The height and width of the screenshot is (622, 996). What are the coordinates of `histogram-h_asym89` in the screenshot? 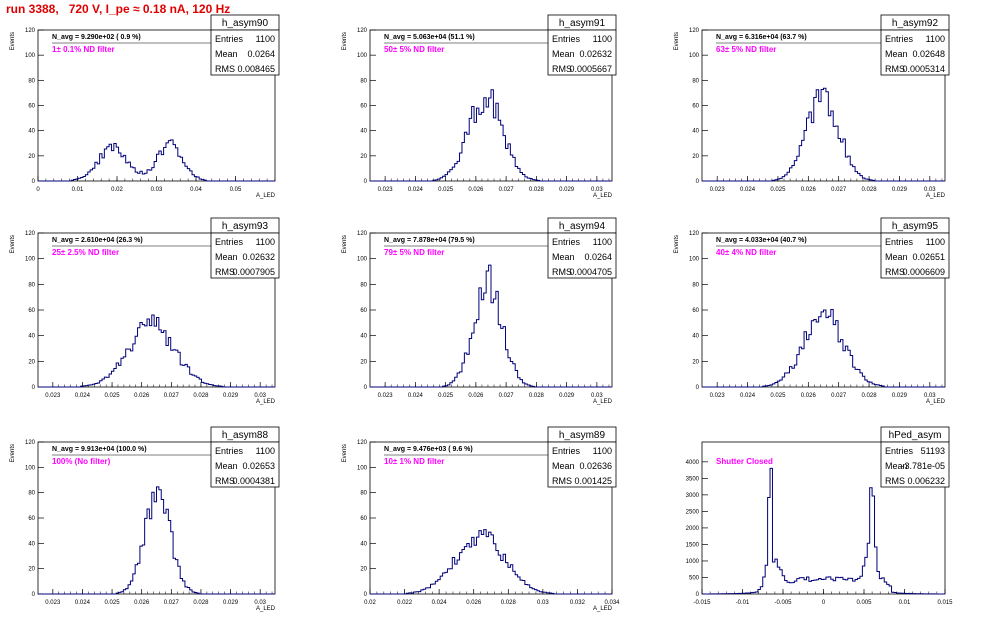 It's located at (491, 562).